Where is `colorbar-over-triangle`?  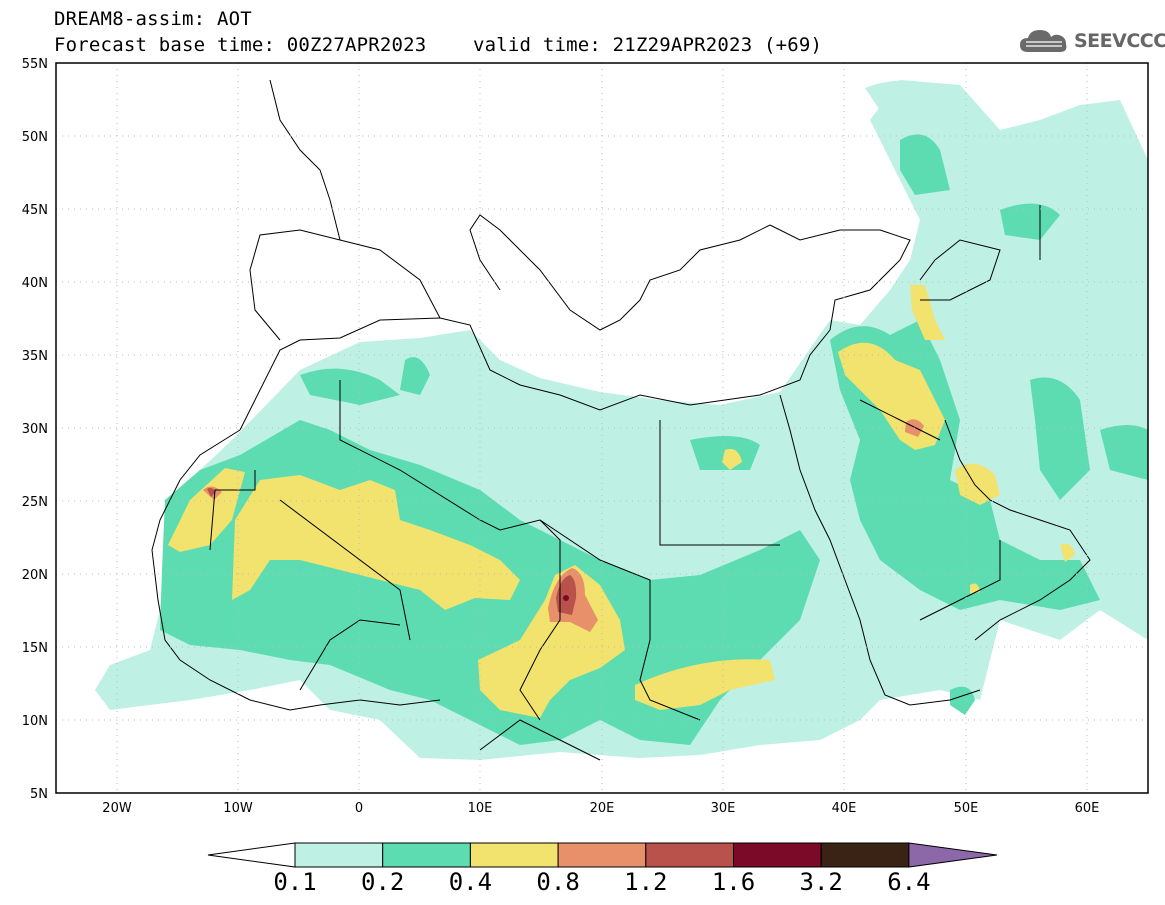 colorbar-over-triangle is located at coordinates (952, 855).